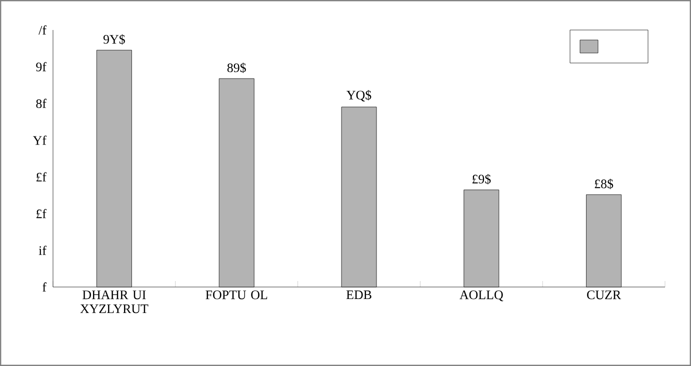  What do you see at coordinates (481, 179) in the screenshot?
I see `annotation: £9$` at bounding box center [481, 179].